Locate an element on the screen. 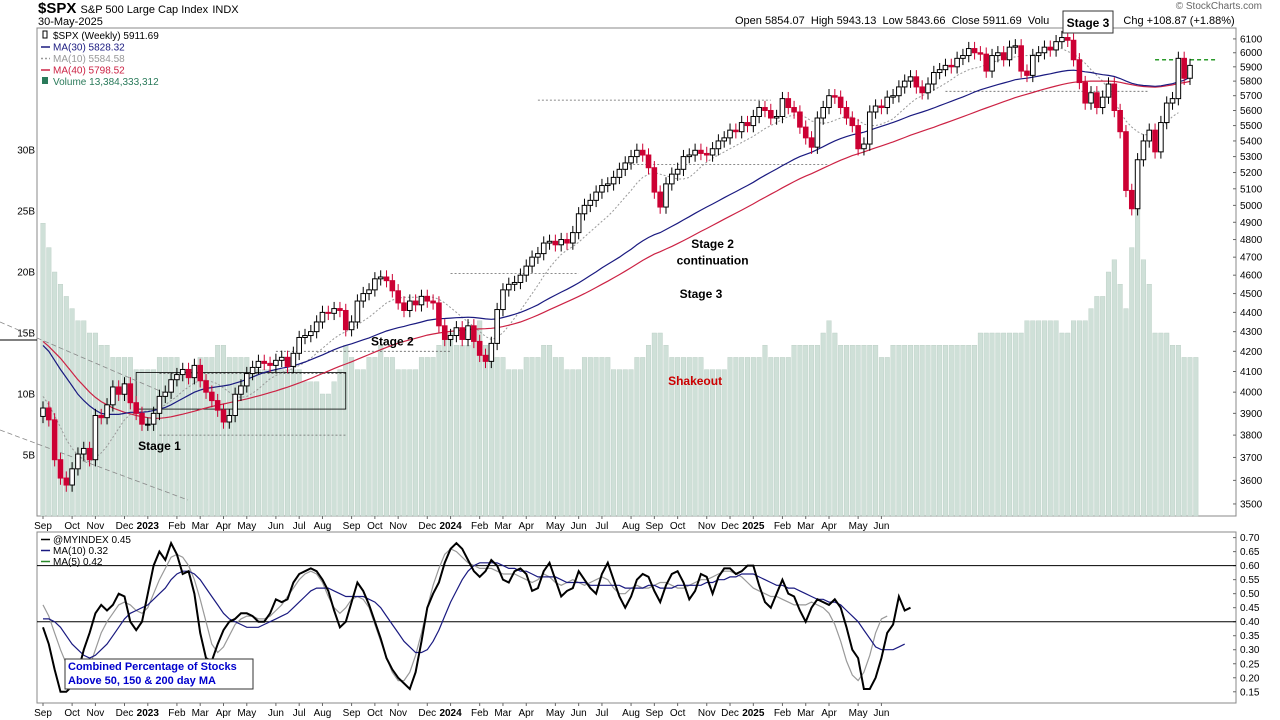  stage3-box is located at coordinates (1088, 22).